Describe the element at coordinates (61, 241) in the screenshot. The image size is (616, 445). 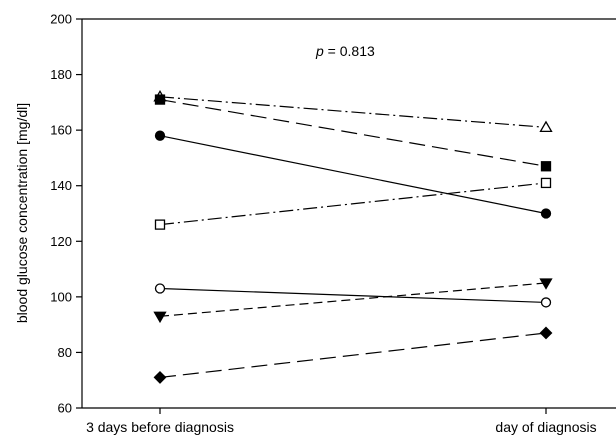
I see `y-tick-label: 120` at that location.